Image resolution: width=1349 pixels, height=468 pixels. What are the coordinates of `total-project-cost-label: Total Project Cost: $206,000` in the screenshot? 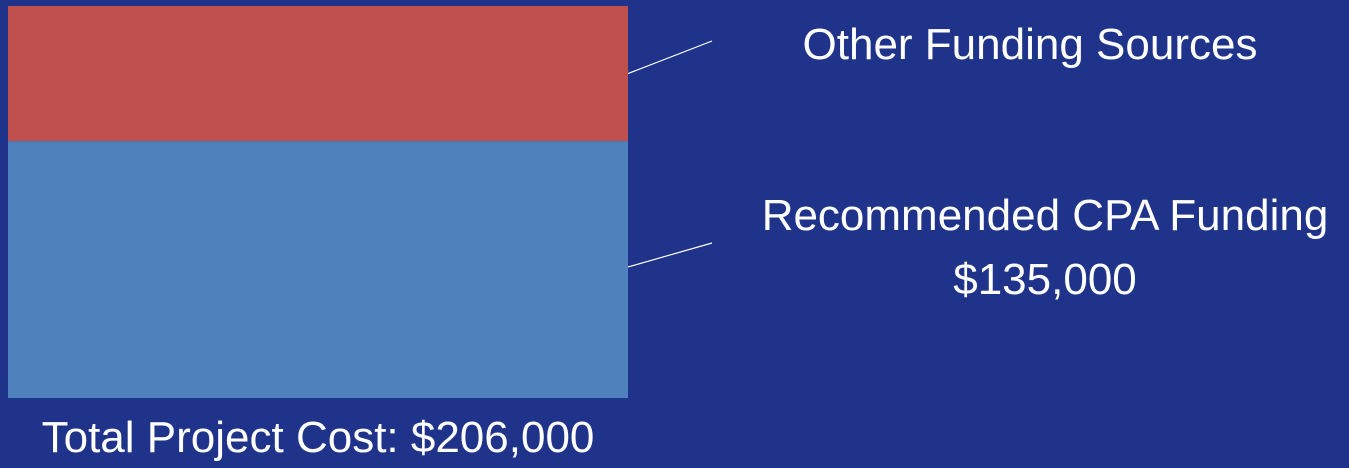 It's located at (318, 437).